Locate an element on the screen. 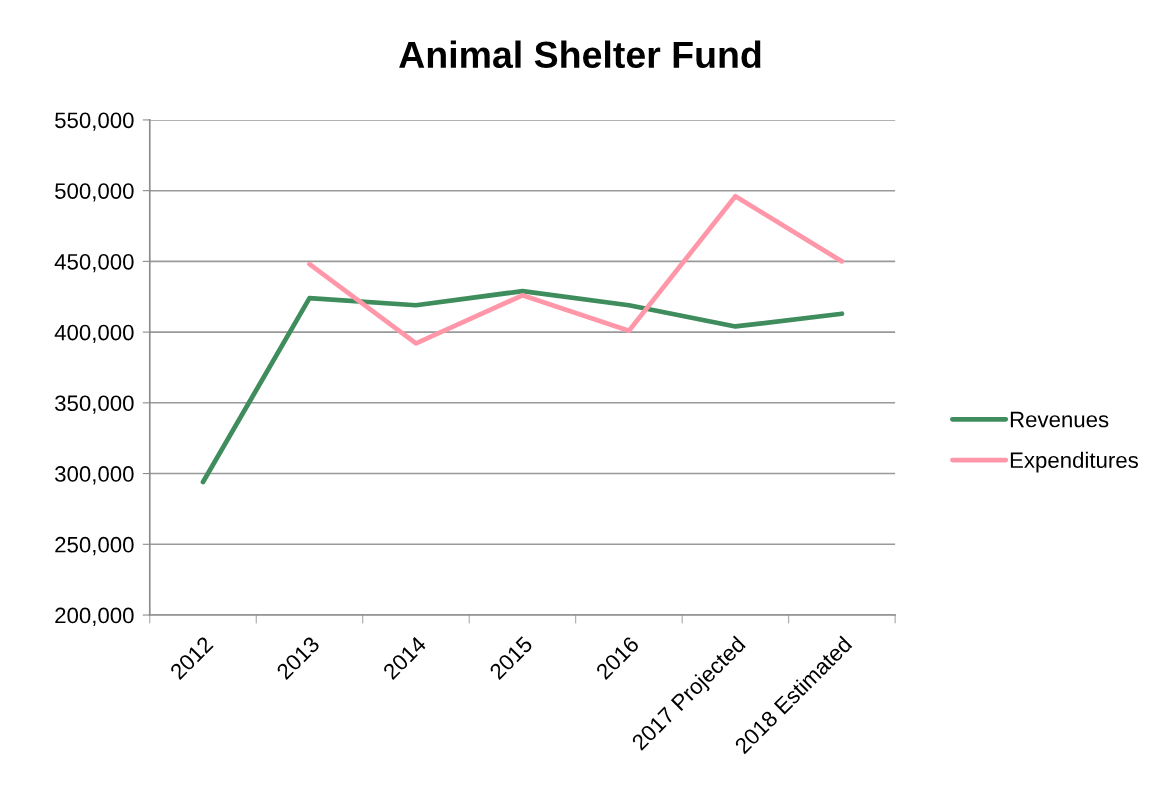 This screenshot has width=1161, height=789. y-tick-label: 400,000 is located at coordinates (94, 334).